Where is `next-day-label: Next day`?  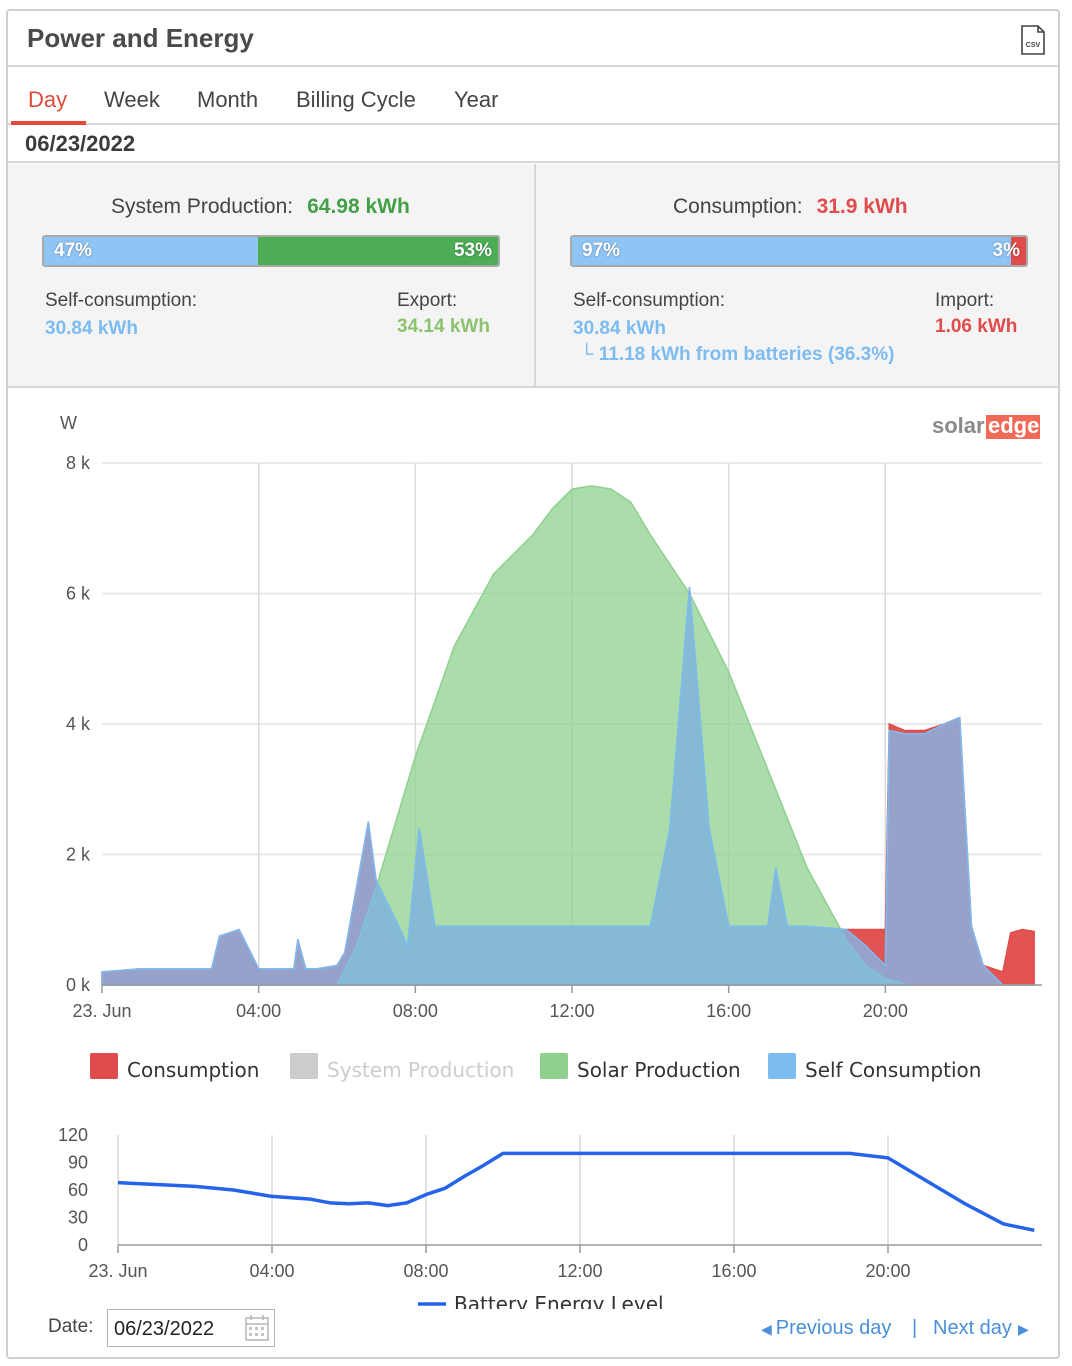 next-day-label: Next day is located at coordinates (972, 1328).